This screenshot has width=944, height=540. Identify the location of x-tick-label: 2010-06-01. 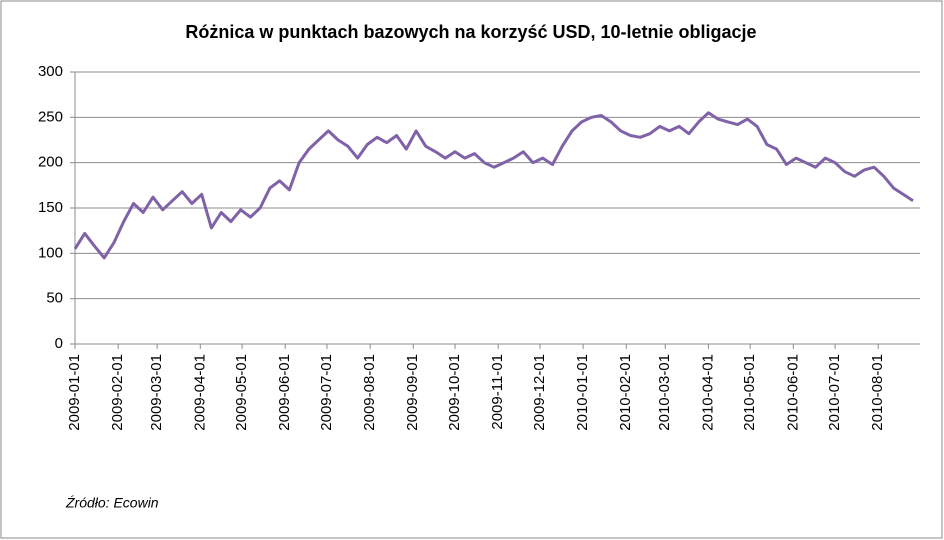
(792, 392).